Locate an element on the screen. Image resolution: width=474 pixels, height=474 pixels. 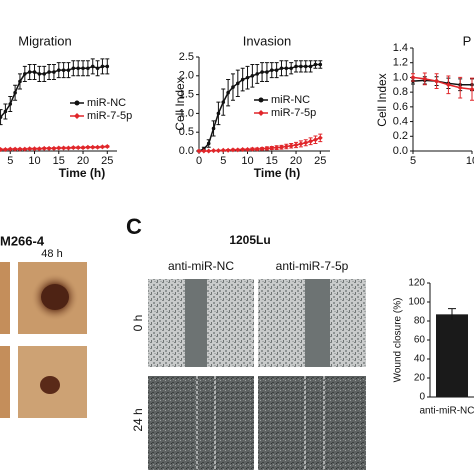
x-tick-label: 25 is located at coordinates (107, 161).